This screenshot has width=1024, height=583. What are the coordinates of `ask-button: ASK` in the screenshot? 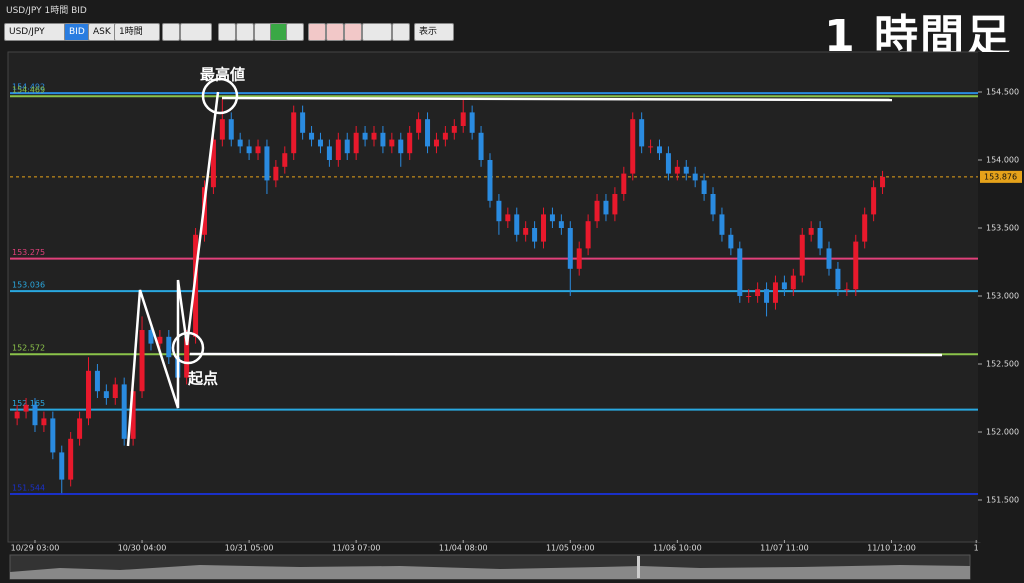 It's located at (102, 32).